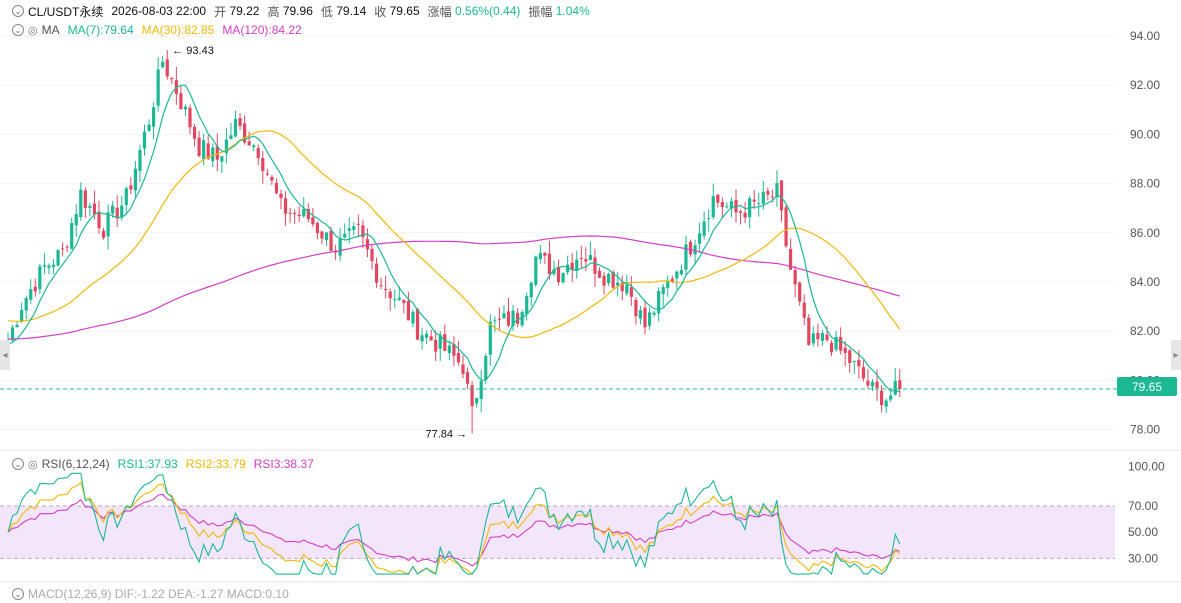 The image size is (1181, 603). I want to click on rsi1-value: RSI1:37.93, so click(147, 464).